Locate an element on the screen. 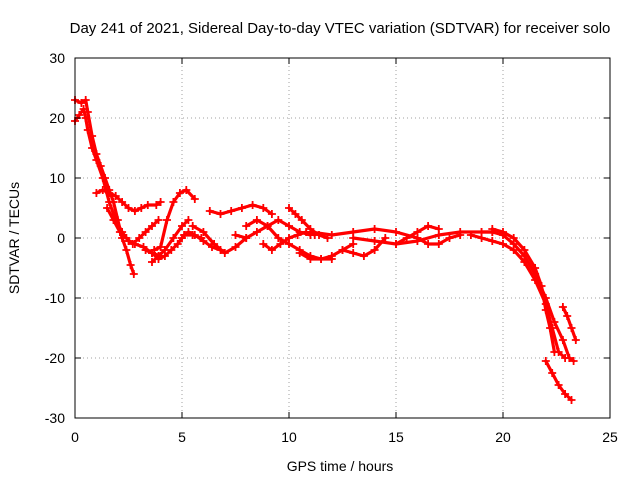 This screenshot has width=640, height=480. y-tick-label: 10 is located at coordinates (57, 178).